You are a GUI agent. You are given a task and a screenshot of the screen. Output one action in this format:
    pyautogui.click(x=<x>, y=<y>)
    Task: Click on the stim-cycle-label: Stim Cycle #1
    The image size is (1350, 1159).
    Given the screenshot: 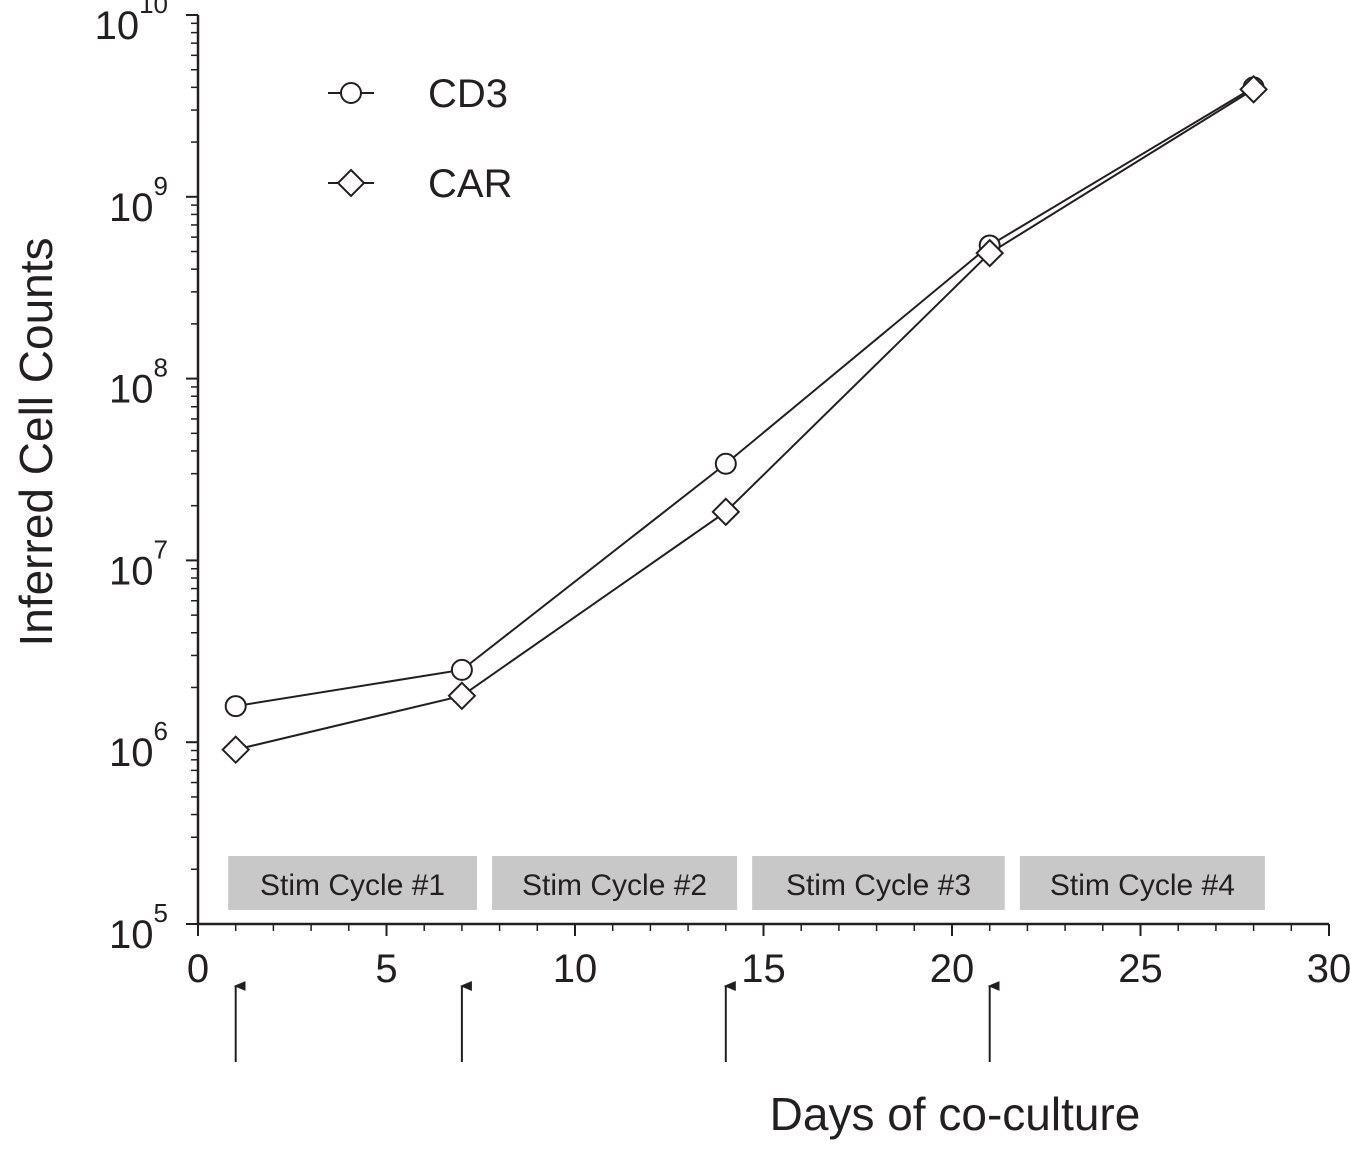 What is the action you would take?
    pyautogui.click(x=352, y=885)
    